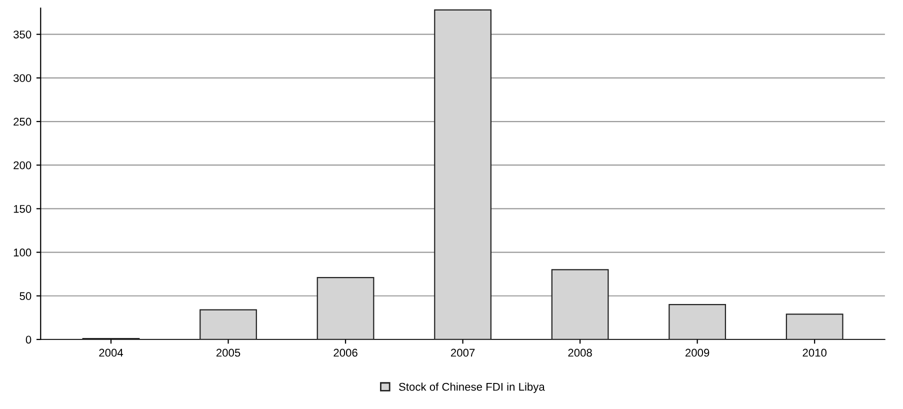 This screenshot has width=903, height=409. Describe the element at coordinates (472, 387) in the screenshot. I see `legend-label: Stock of Chinese FDI in Libya` at that location.